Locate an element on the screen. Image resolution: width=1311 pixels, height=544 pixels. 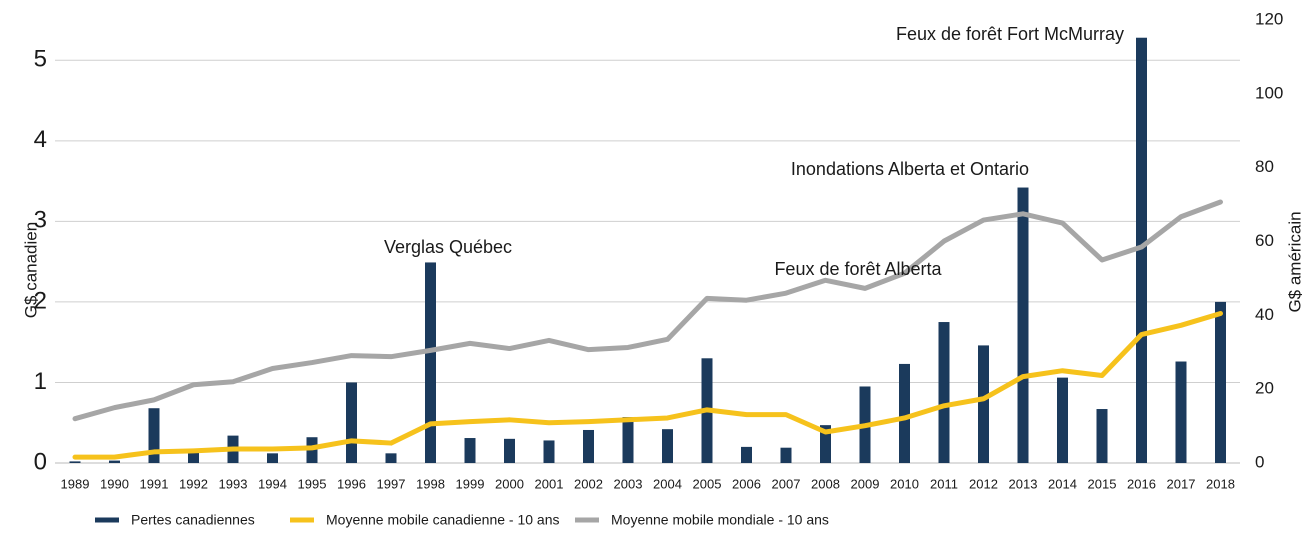
annotation: Verglas Québec is located at coordinates (448, 247).